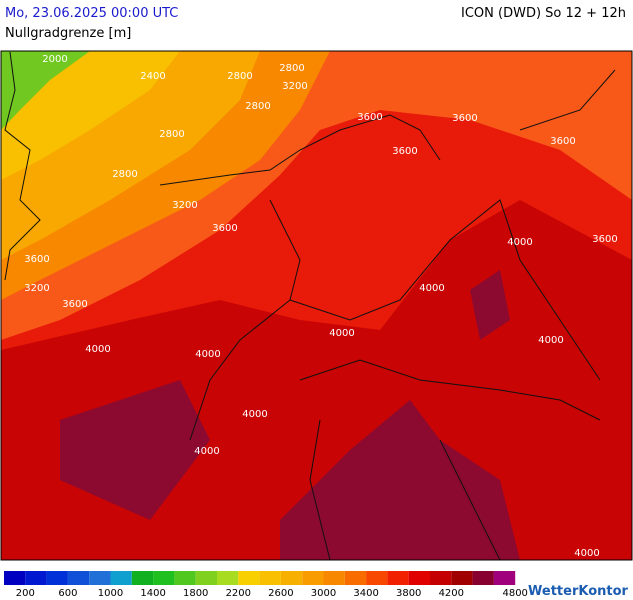 This screenshot has width=633, height=600. I want to click on colorbar-tick-label: 200, so click(25, 593).